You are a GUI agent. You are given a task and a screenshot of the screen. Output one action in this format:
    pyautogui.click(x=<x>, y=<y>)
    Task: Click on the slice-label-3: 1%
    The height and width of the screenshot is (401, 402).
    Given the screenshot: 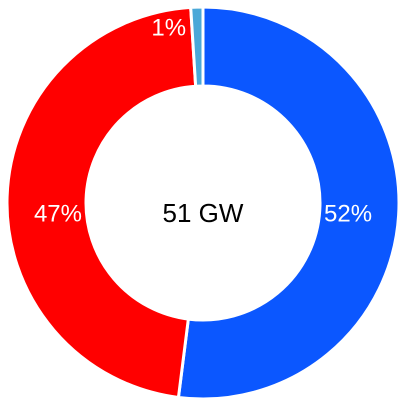 What is the action you would take?
    pyautogui.click(x=168, y=28)
    